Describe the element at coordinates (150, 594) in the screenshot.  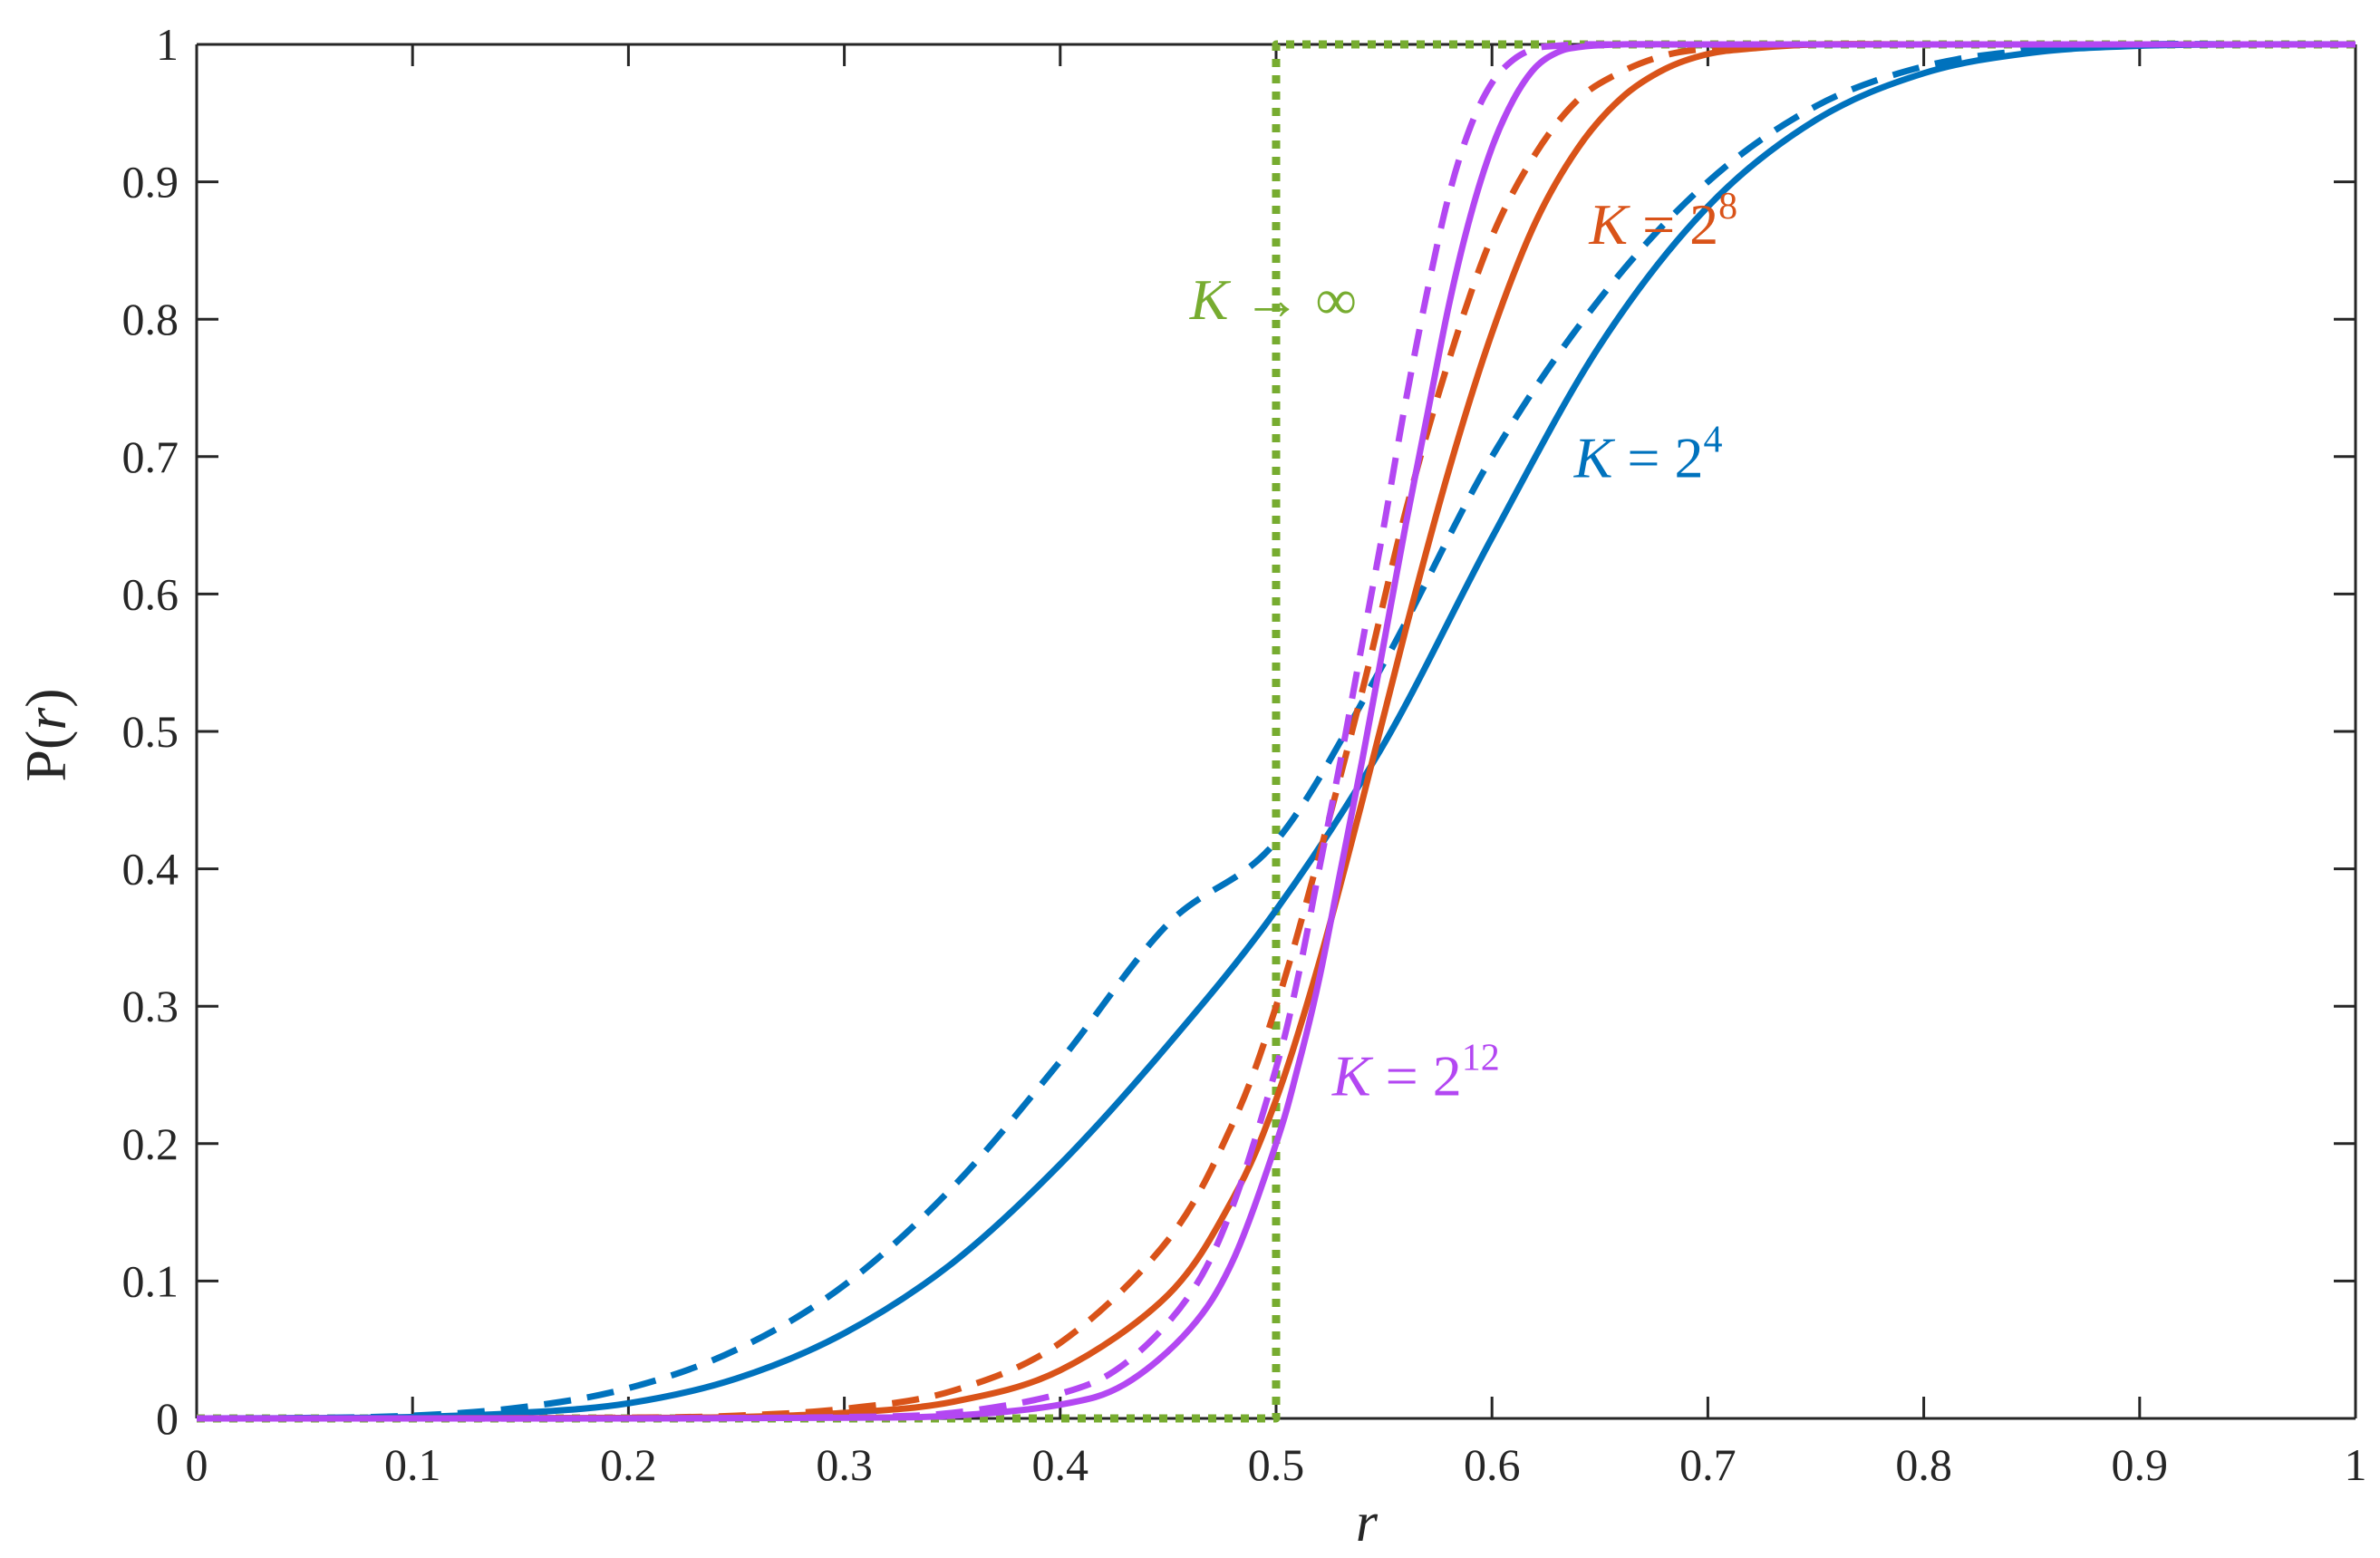
I see `y-tick-label: 0.6` at that location.